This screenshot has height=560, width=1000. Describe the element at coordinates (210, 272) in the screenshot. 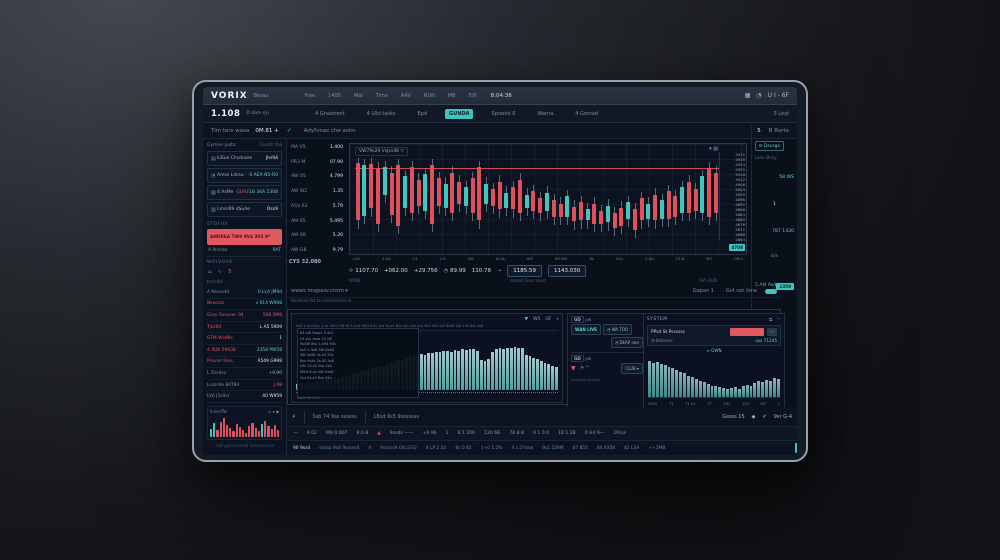

I see `home-icon: ⌂` at that location.